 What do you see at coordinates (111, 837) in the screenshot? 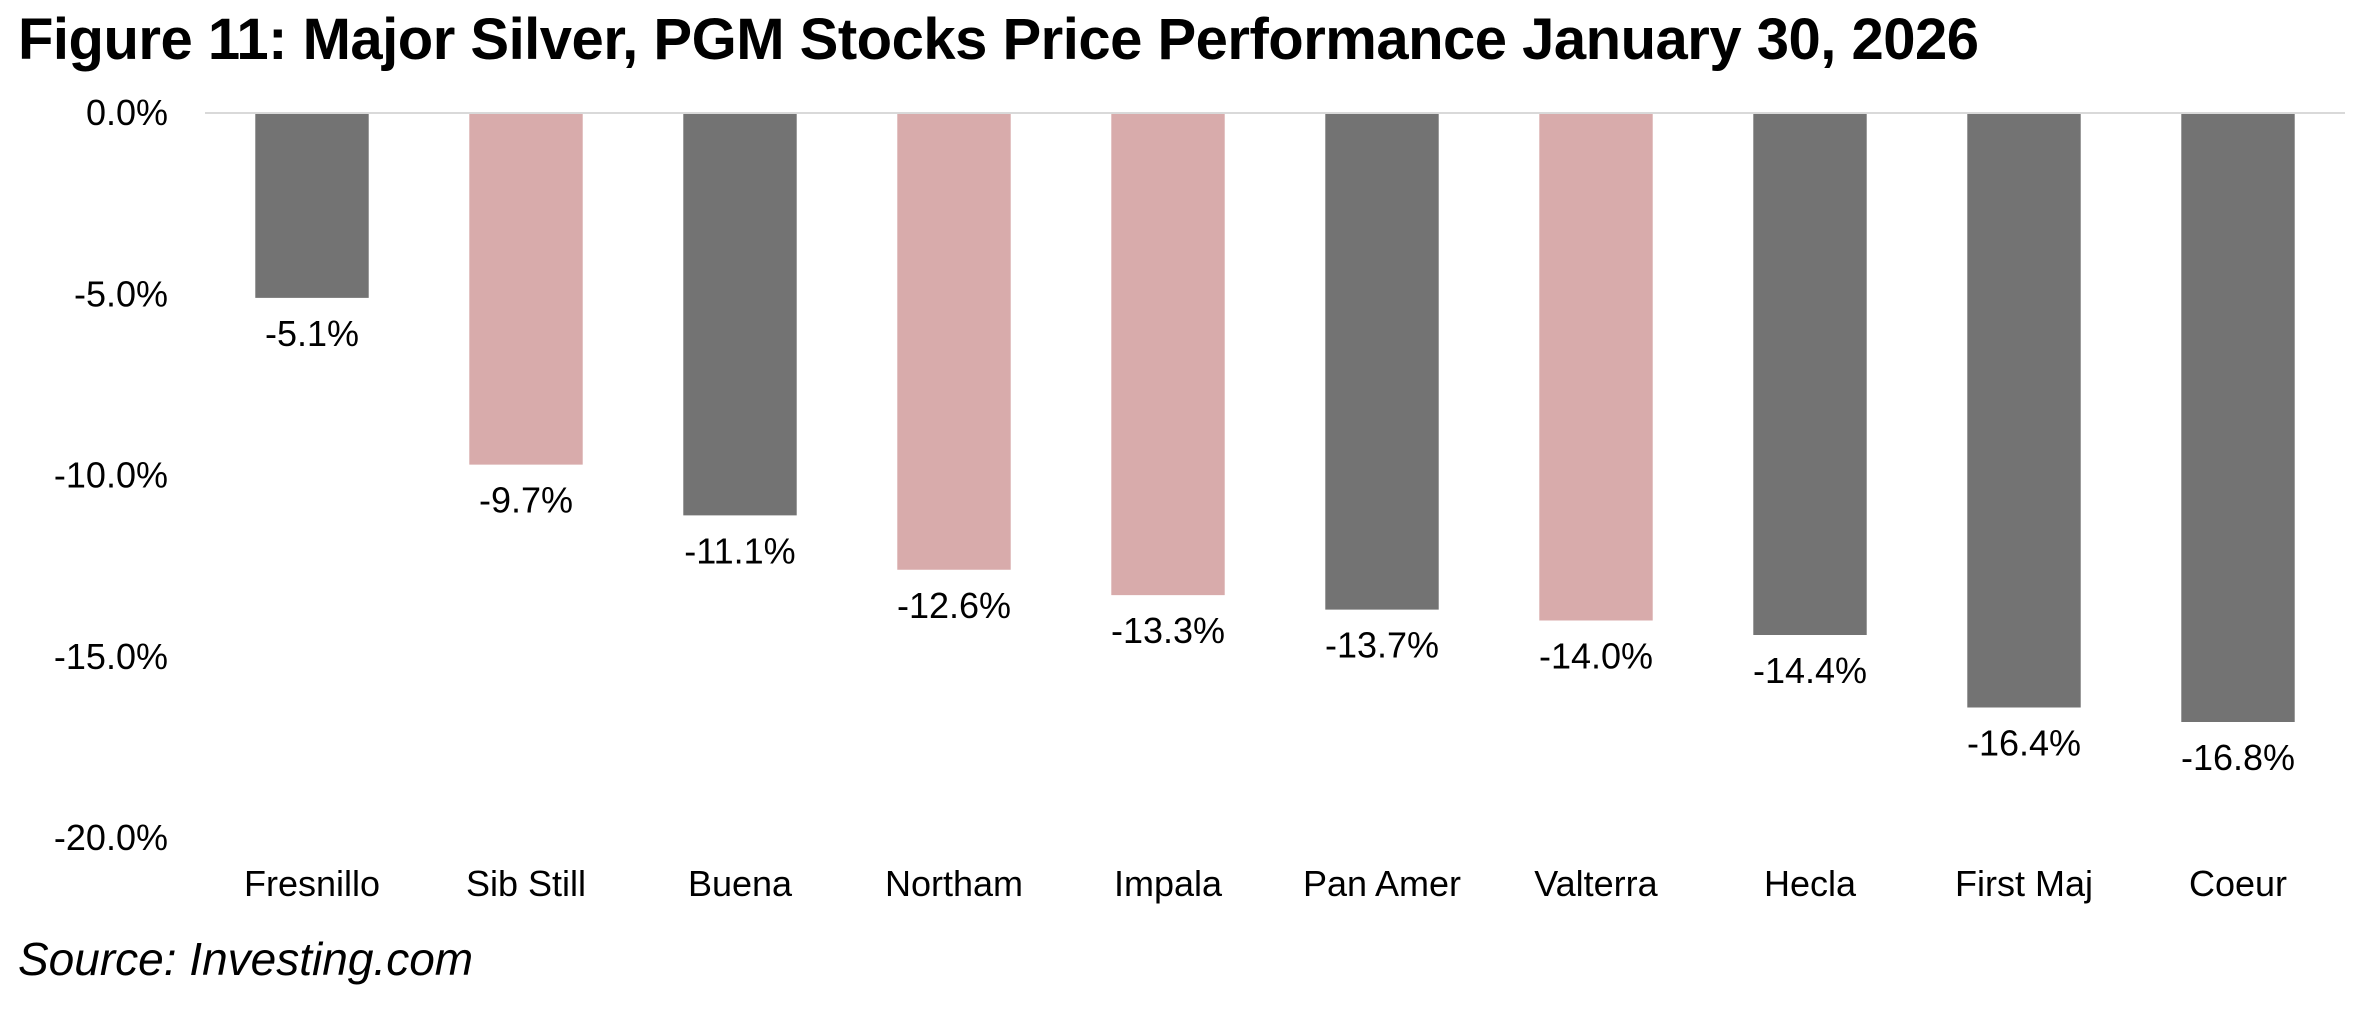
I see `y-tick-label: -20.0%` at bounding box center [111, 837].